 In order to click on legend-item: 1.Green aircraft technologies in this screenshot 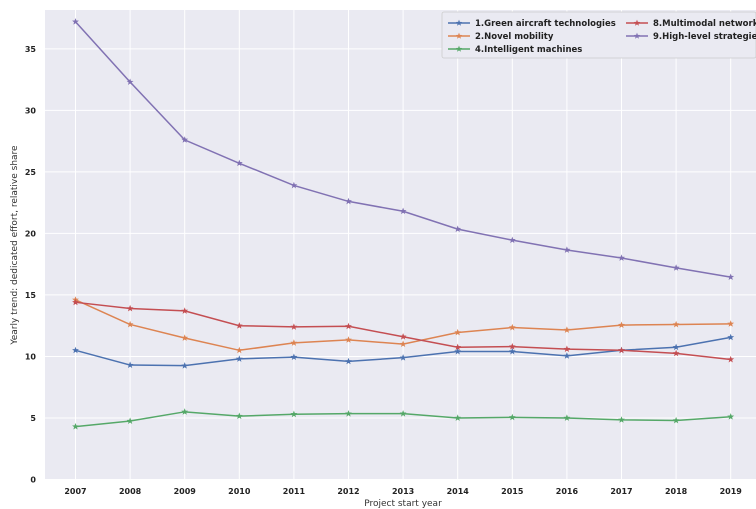, I will do `click(532, 24)`.